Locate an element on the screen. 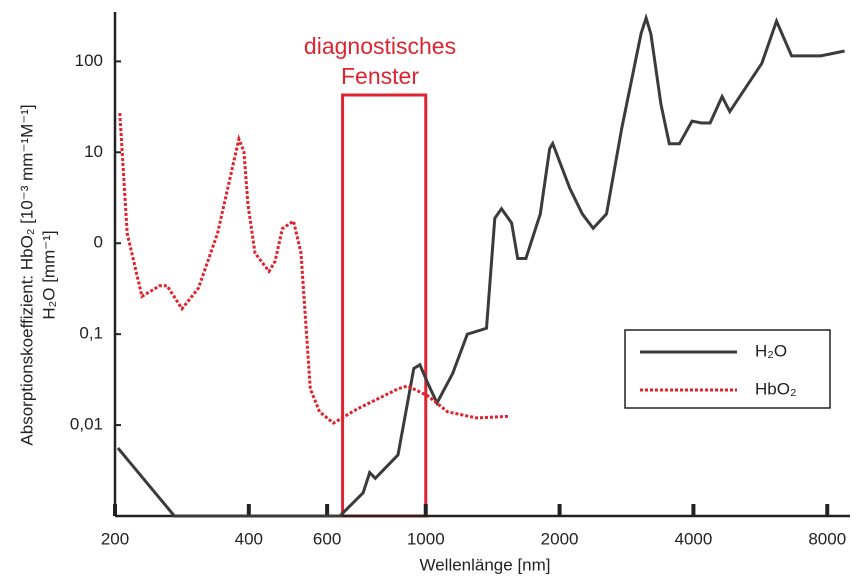 The height and width of the screenshot is (585, 863). legend-label: H₂O is located at coordinates (771, 350).